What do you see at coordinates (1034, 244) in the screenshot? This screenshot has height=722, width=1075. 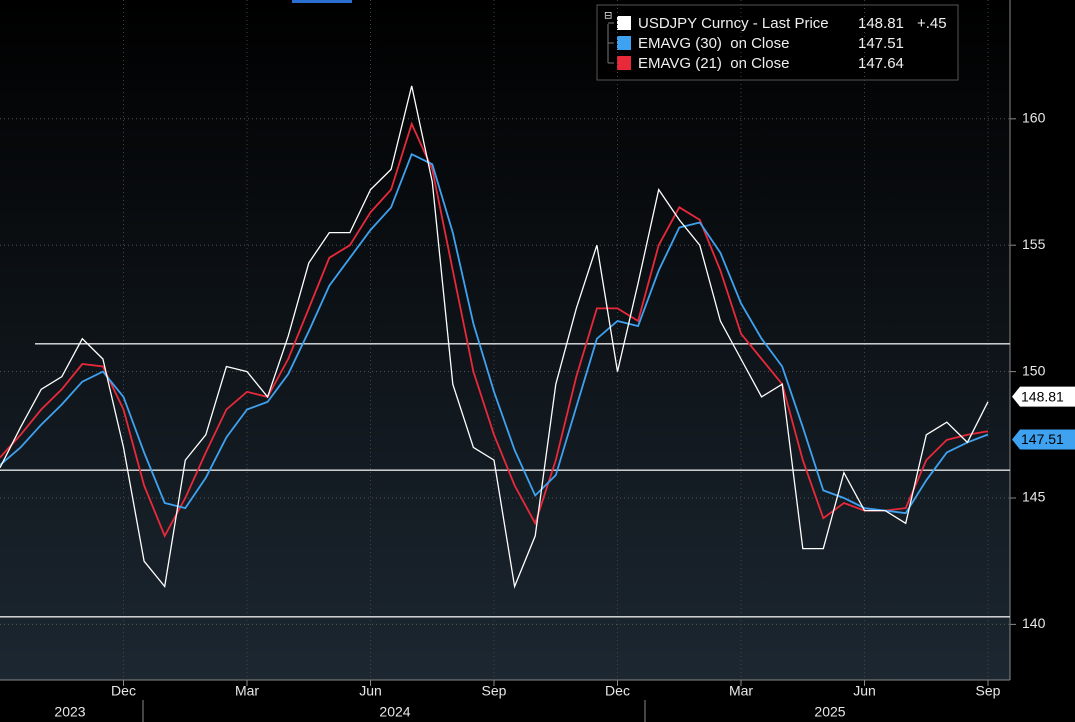 I see `y-tick-label: 155` at bounding box center [1034, 244].